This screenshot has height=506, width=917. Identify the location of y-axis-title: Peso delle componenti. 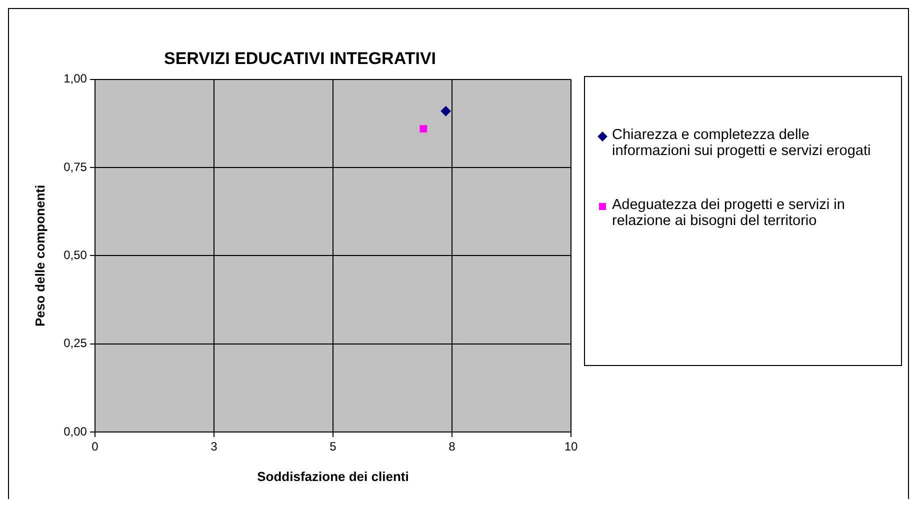
(40, 255).